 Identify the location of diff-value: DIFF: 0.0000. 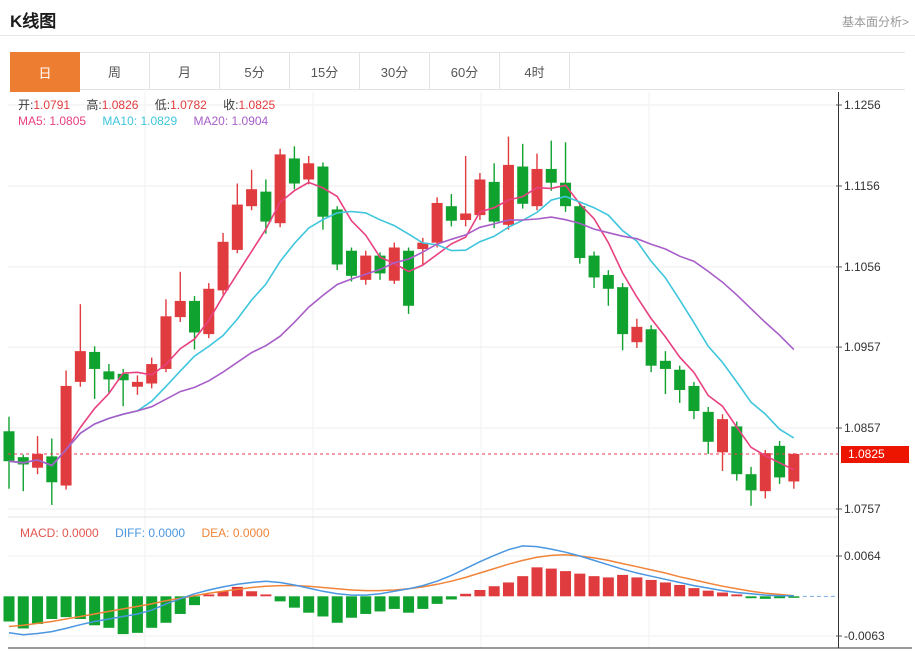
(150, 533).